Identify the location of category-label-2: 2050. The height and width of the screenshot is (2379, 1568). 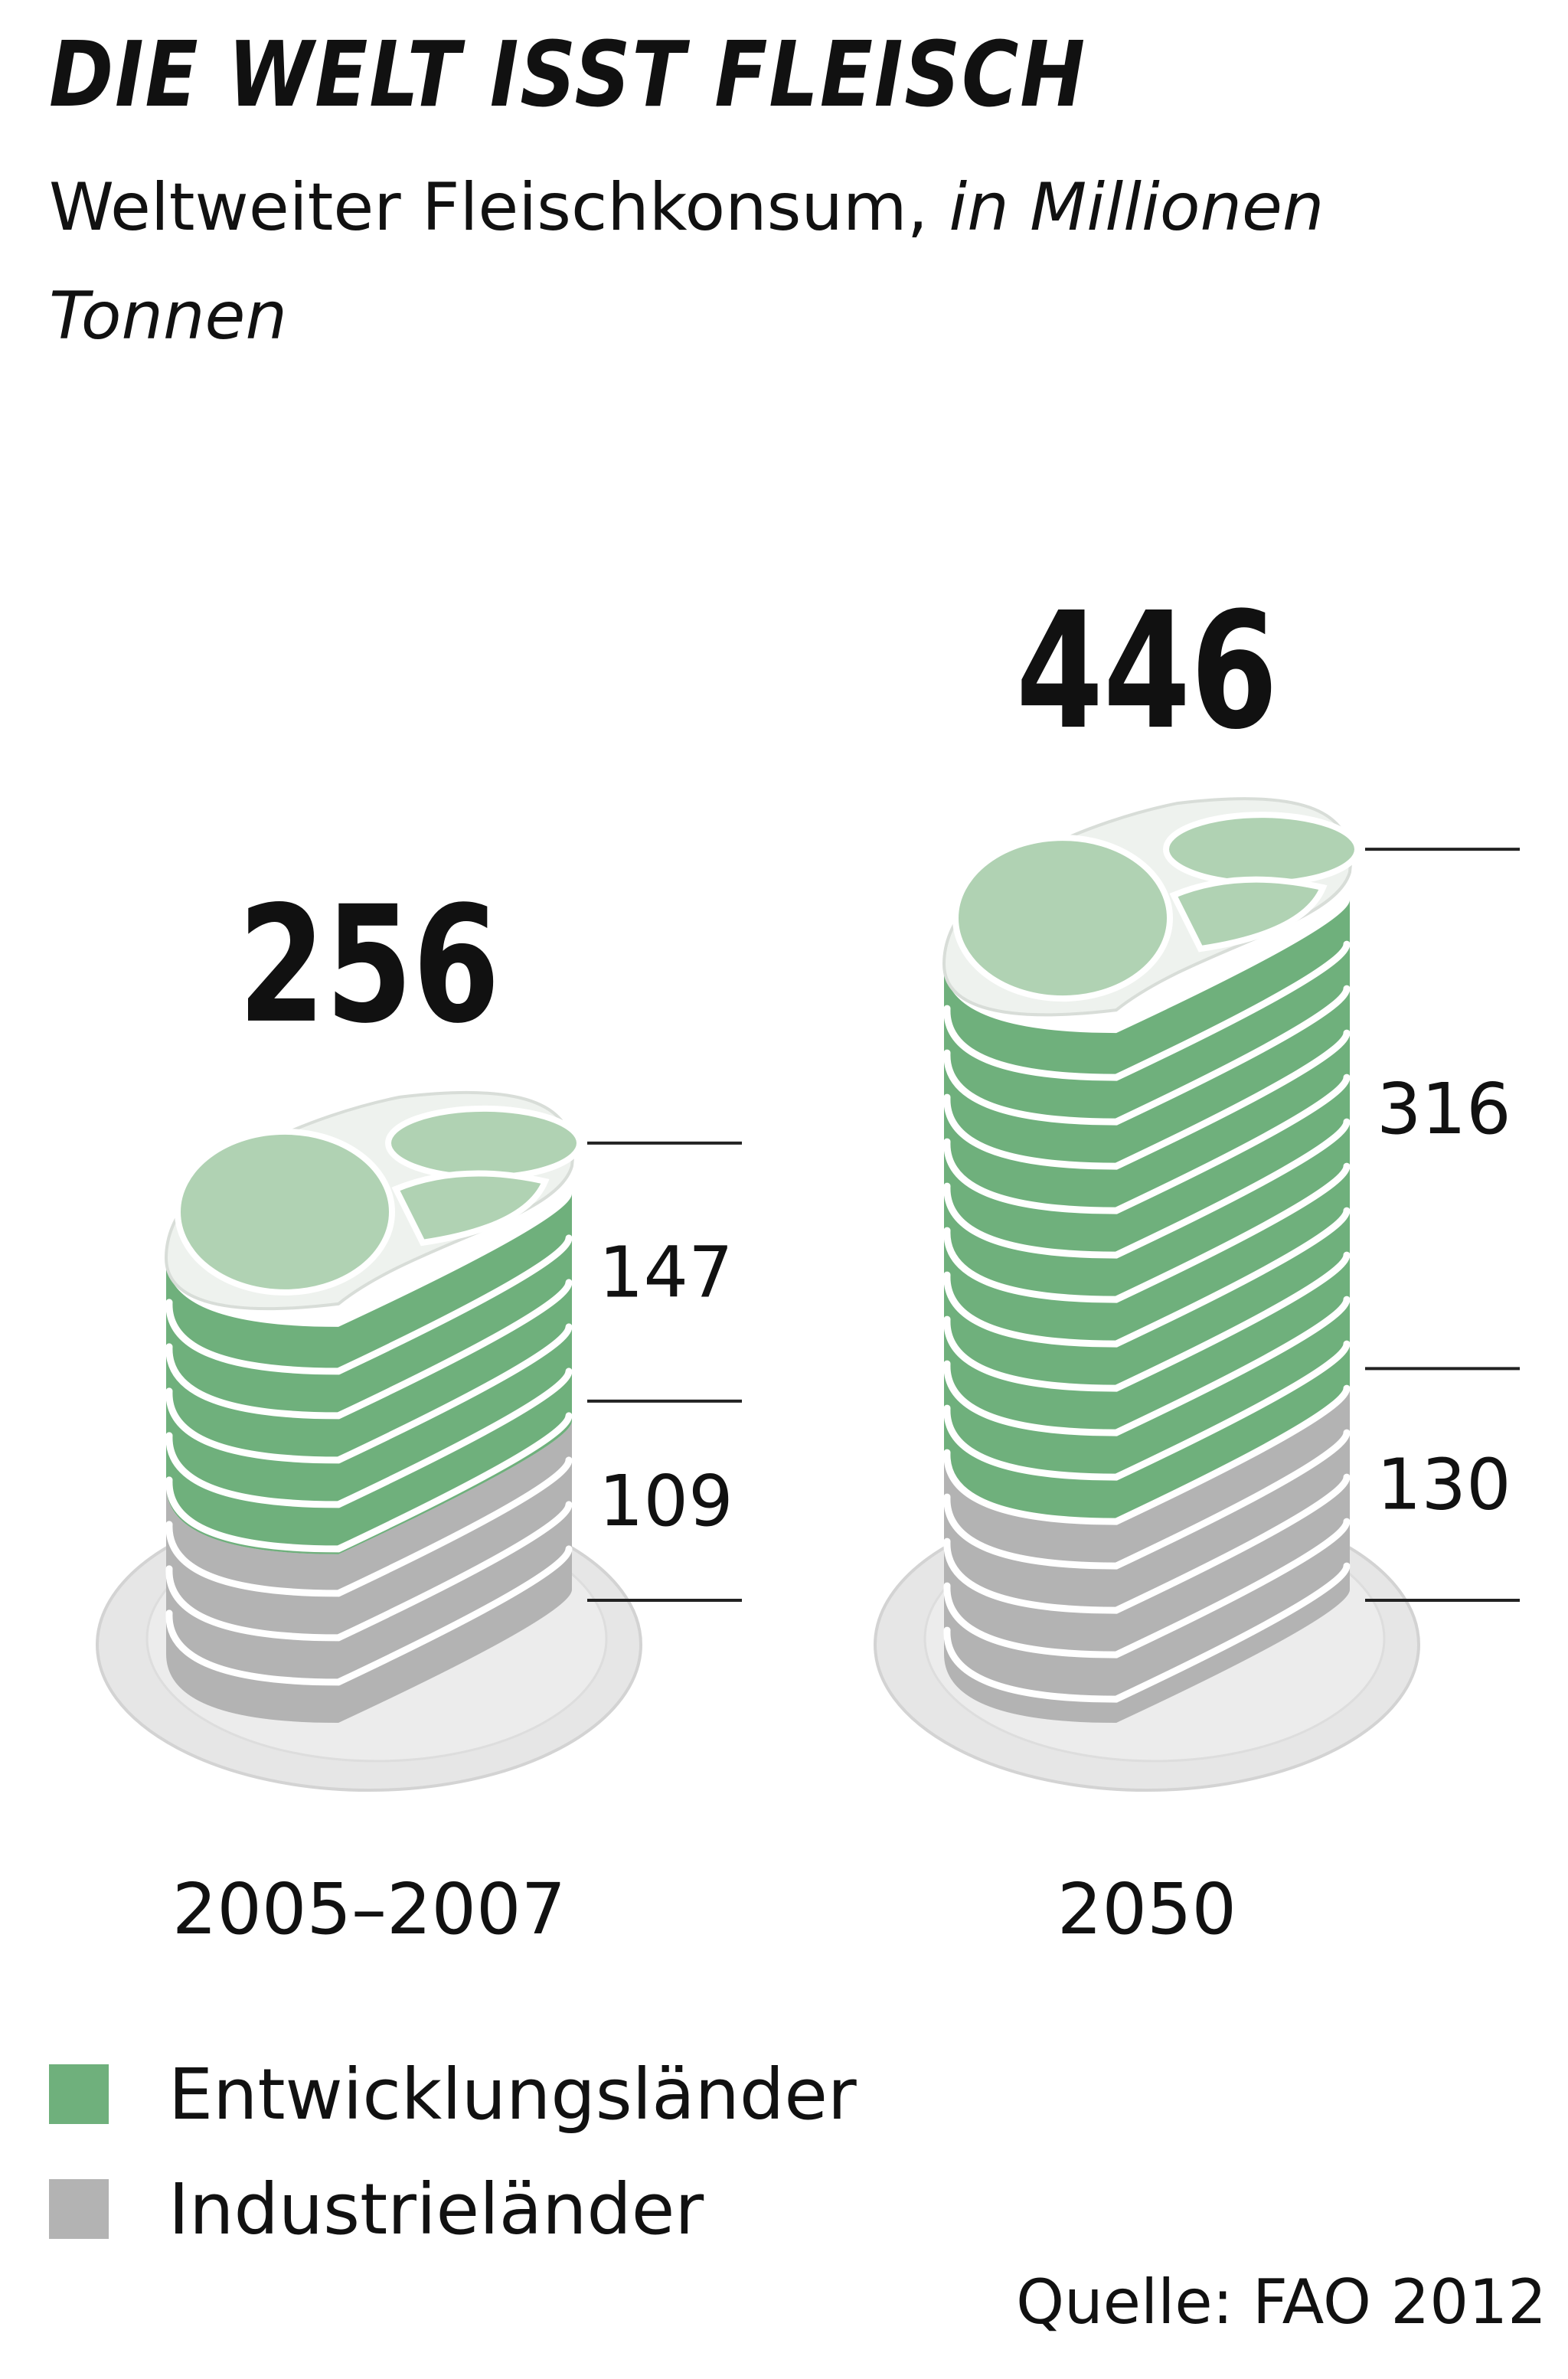
(1146, 1909).